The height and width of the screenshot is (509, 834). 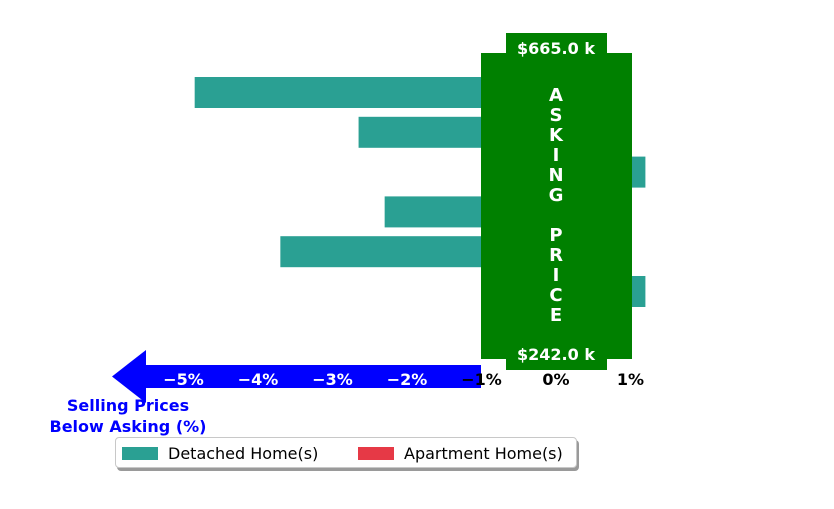 I want to click on legend: Detached Home(s) Apartment Home(s), so click(x=346, y=452).